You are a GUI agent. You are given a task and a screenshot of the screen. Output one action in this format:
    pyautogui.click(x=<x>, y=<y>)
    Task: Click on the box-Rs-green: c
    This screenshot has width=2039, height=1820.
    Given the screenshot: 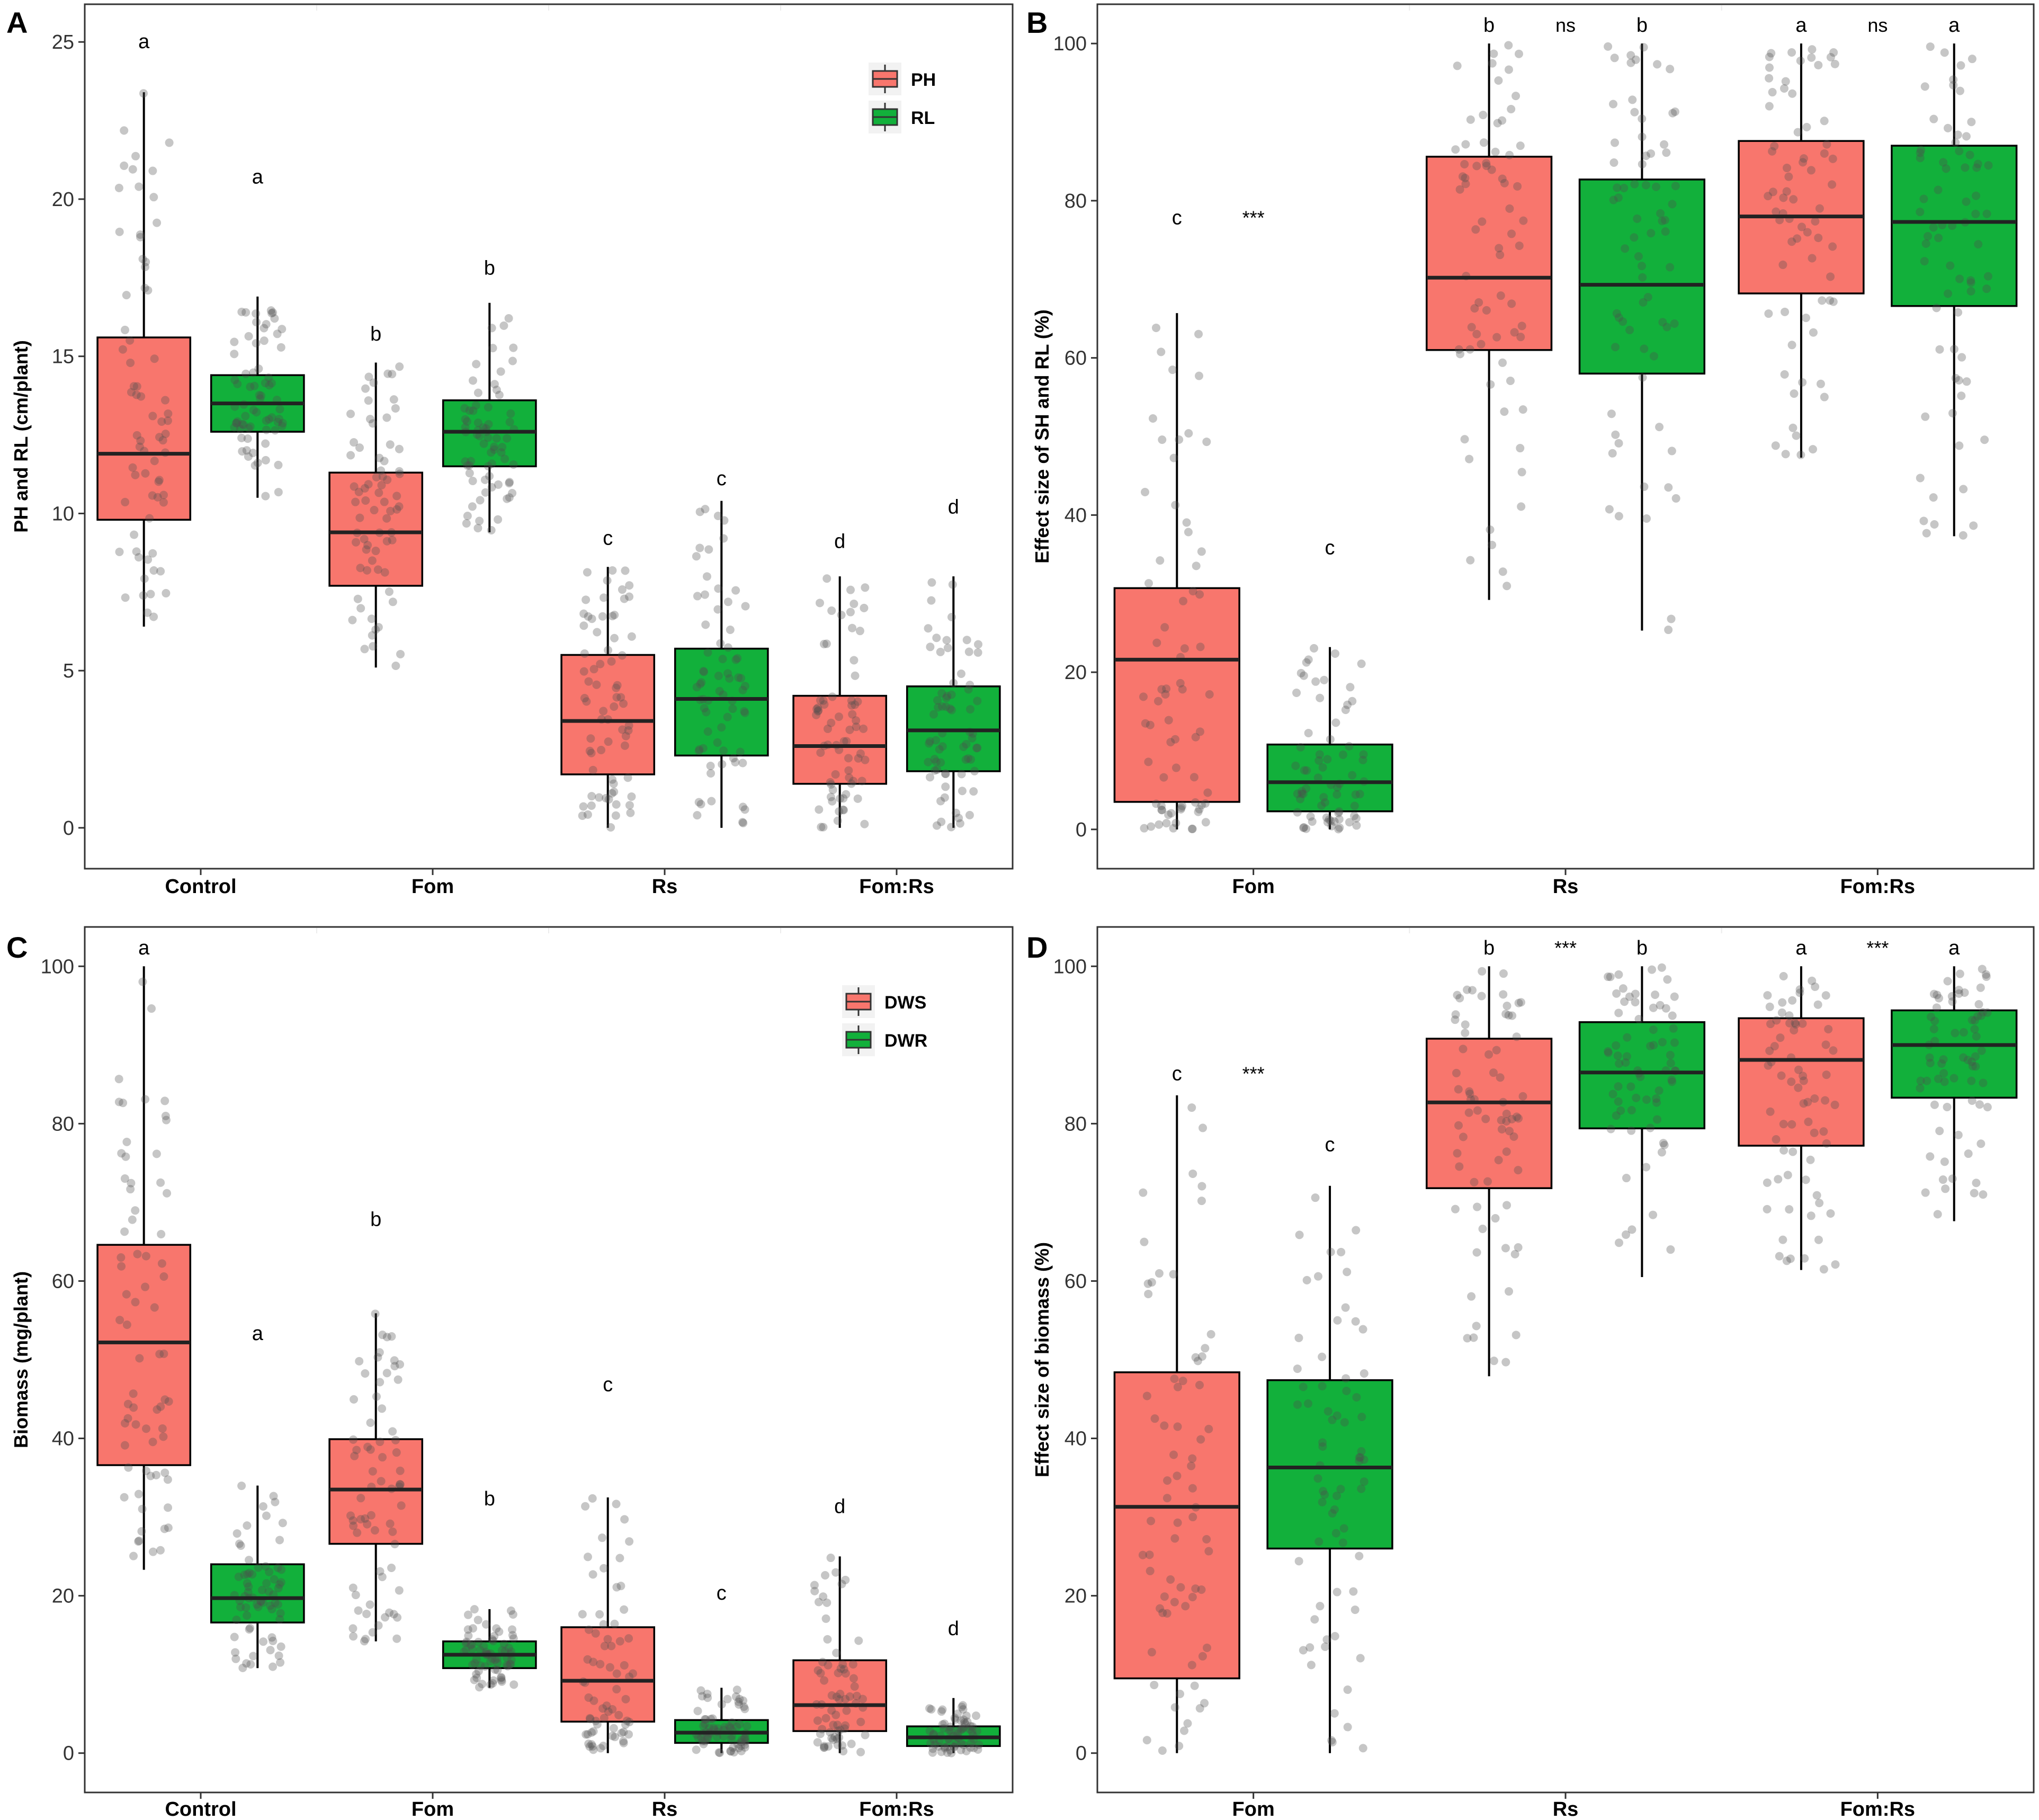 What is the action you would take?
    pyautogui.click(x=722, y=1669)
    